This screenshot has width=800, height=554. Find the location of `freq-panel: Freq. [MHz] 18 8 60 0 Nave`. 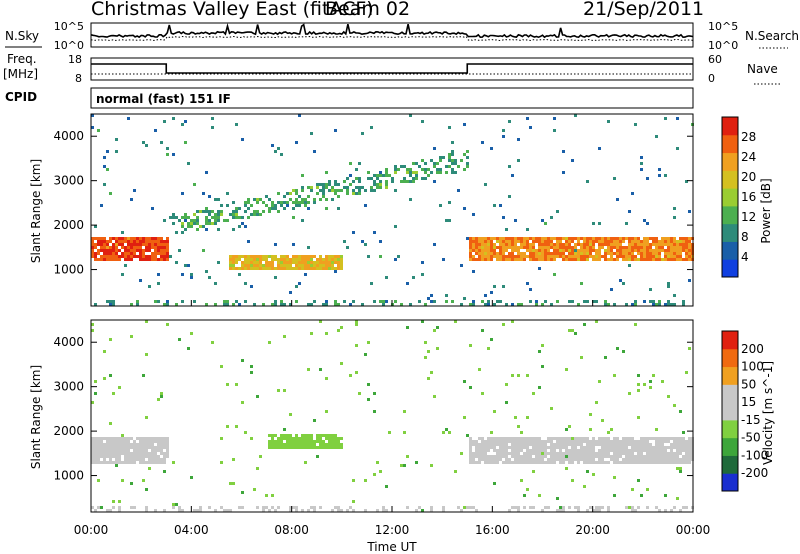

freq-panel: Freq. [MHz] 18 8 60 0 Nave is located at coordinates (391, 68).